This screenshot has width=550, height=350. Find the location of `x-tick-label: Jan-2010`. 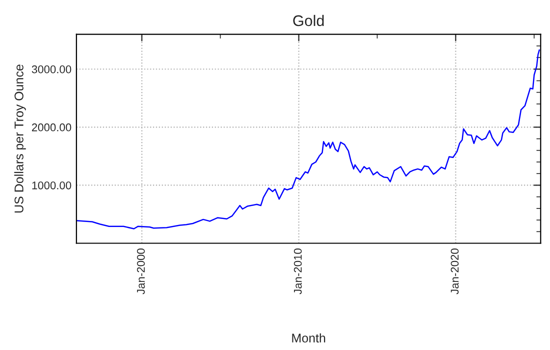

x-tick-label: Jan-2010 is located at coordinates (298, 271).